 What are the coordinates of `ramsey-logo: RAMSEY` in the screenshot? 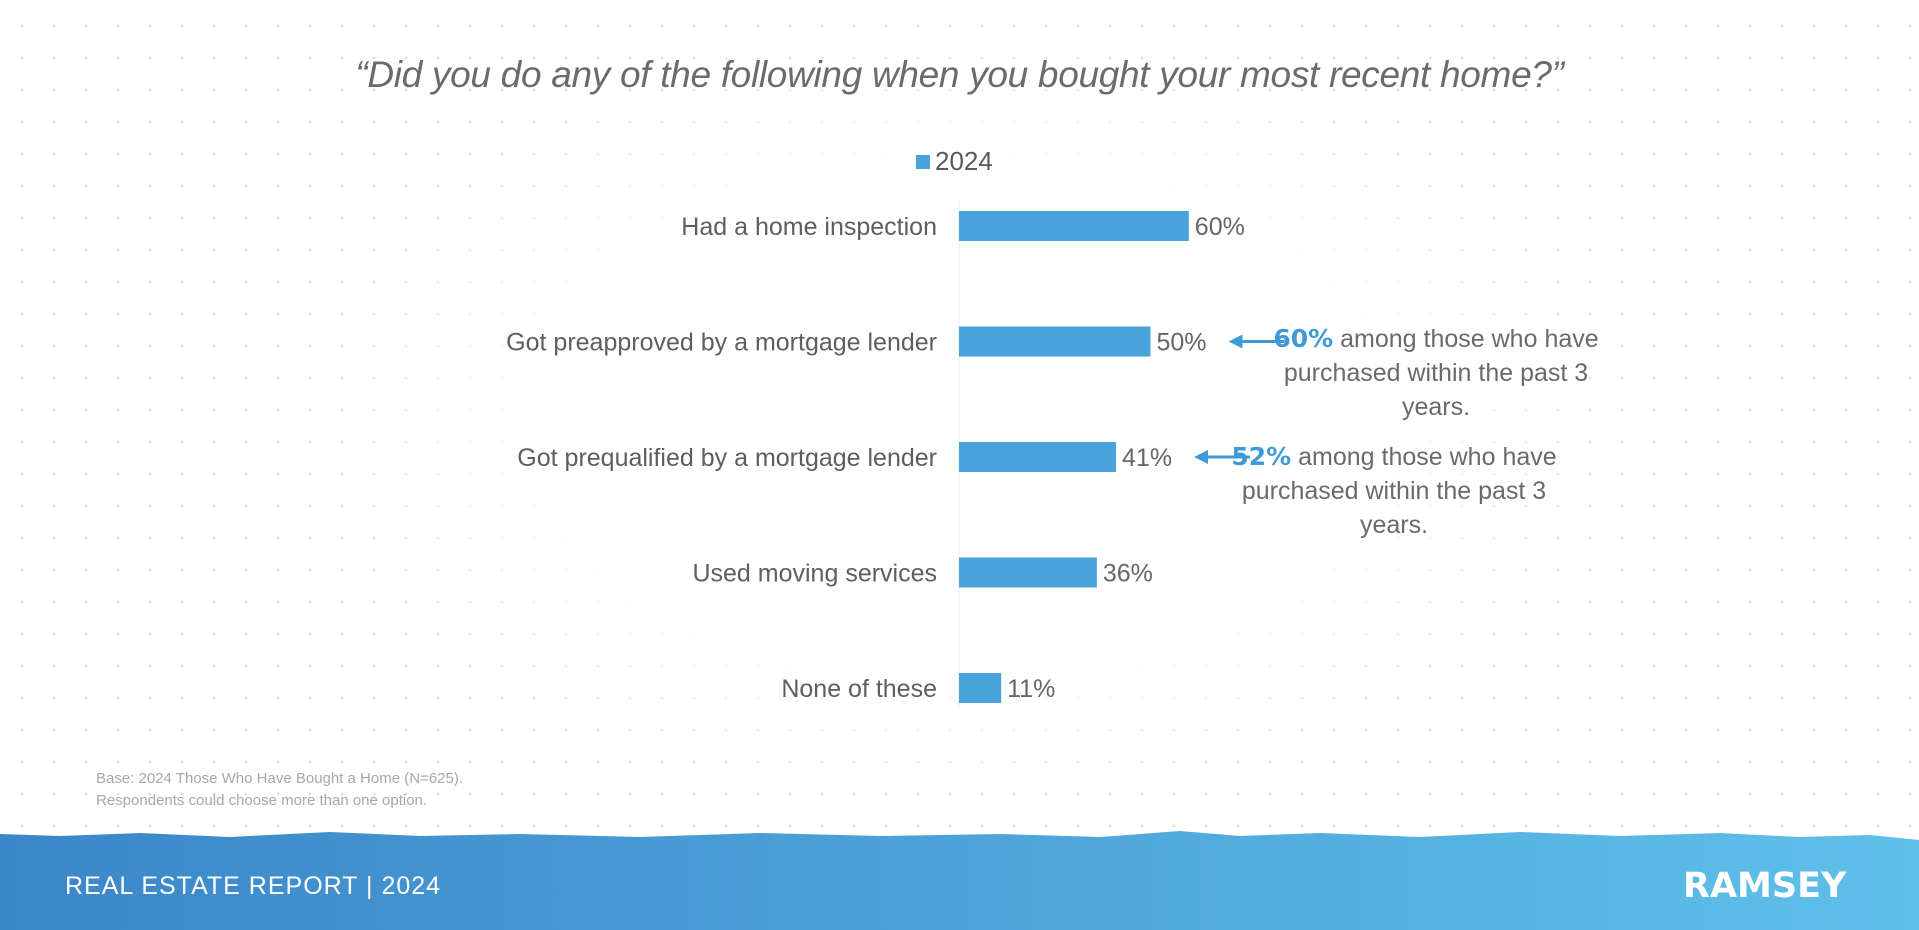 It's located at (1765, 886).